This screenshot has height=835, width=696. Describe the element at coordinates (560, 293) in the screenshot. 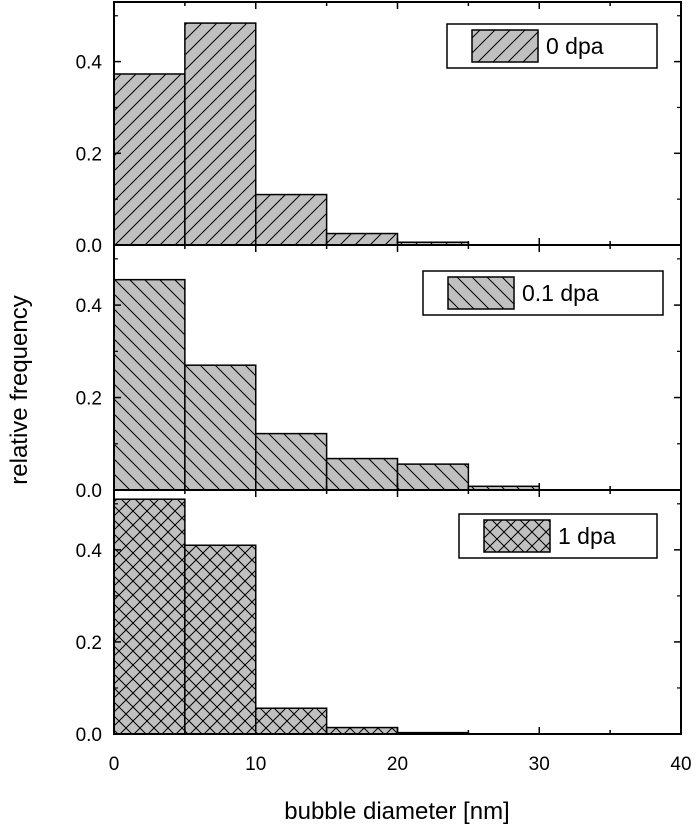

I see `legend-label: 0.1 dpa` at that location.